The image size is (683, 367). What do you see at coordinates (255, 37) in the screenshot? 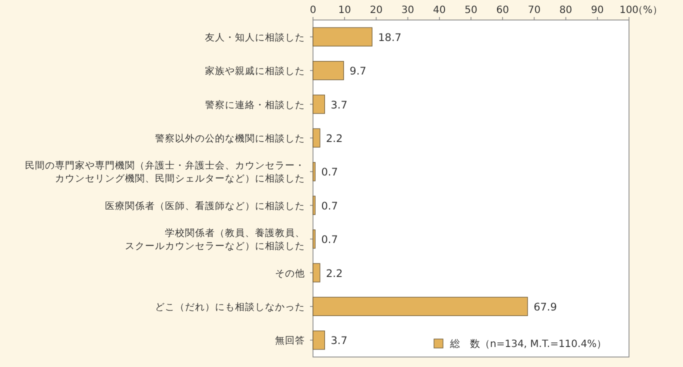
I see `y-tick-label: 友人・知人に相談した` at bounding box center [255, 37].